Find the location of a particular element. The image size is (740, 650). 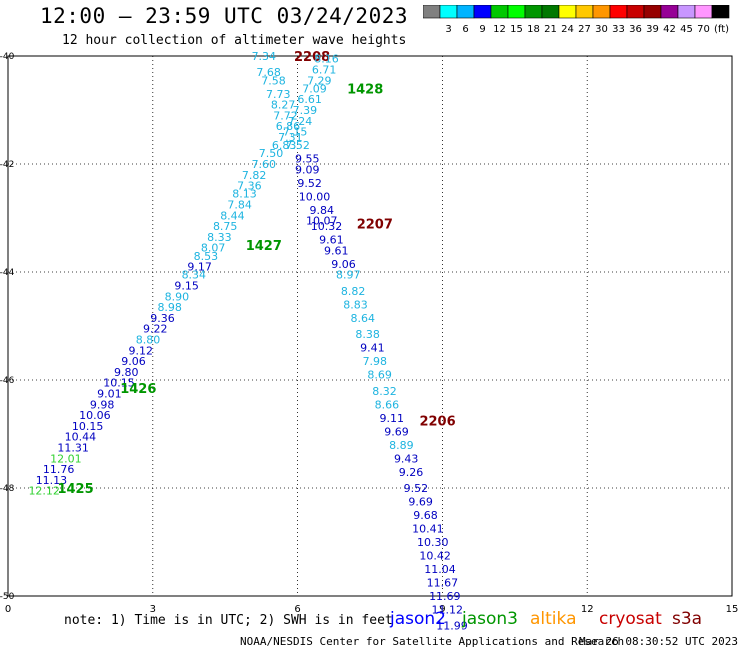

wave-height-label: 8.83 is located at coordinates (355, 304).